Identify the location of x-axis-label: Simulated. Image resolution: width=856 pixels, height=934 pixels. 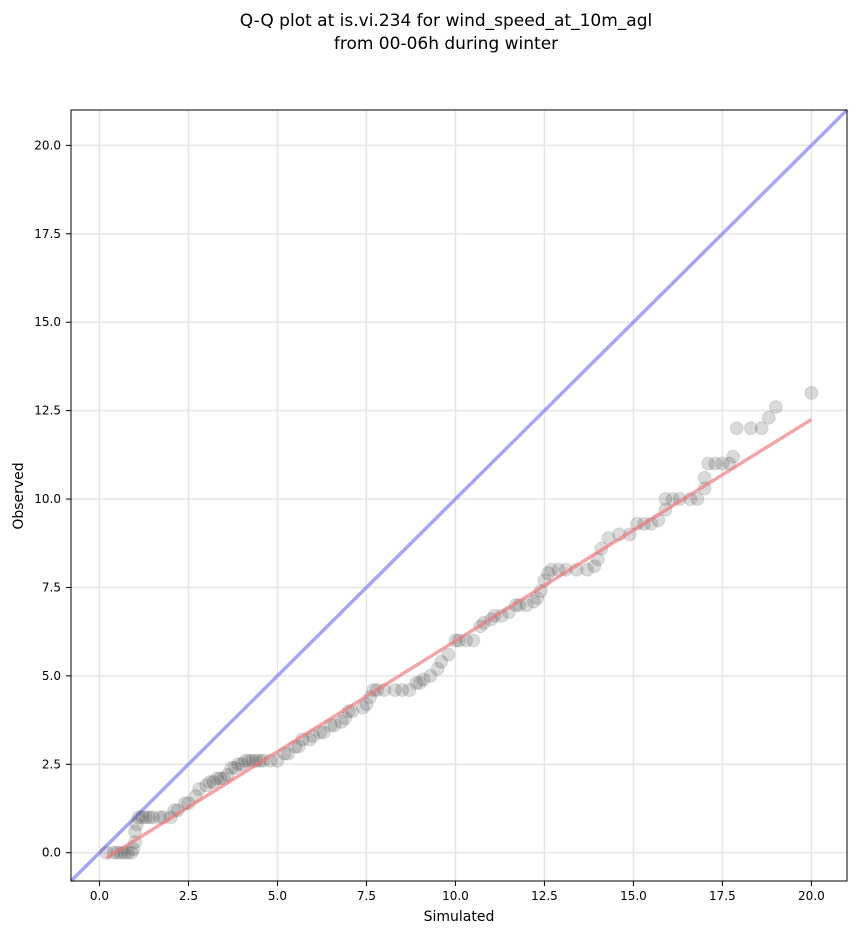
(459, 917).